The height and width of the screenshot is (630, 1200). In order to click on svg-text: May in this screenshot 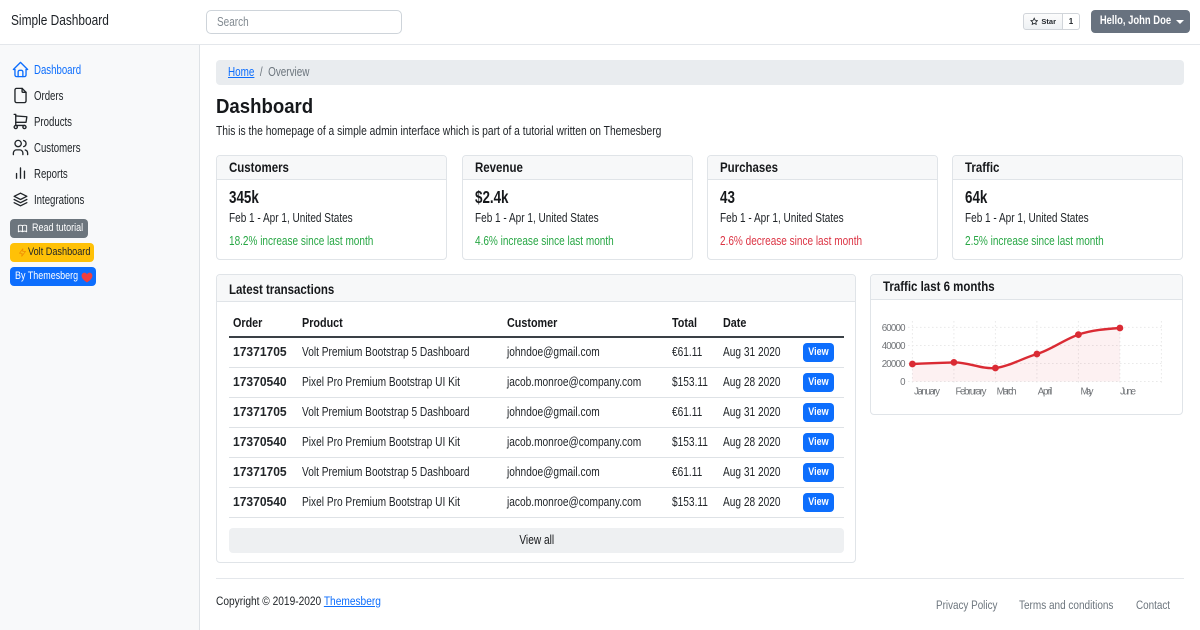, I will do `click(1087, 392)`.